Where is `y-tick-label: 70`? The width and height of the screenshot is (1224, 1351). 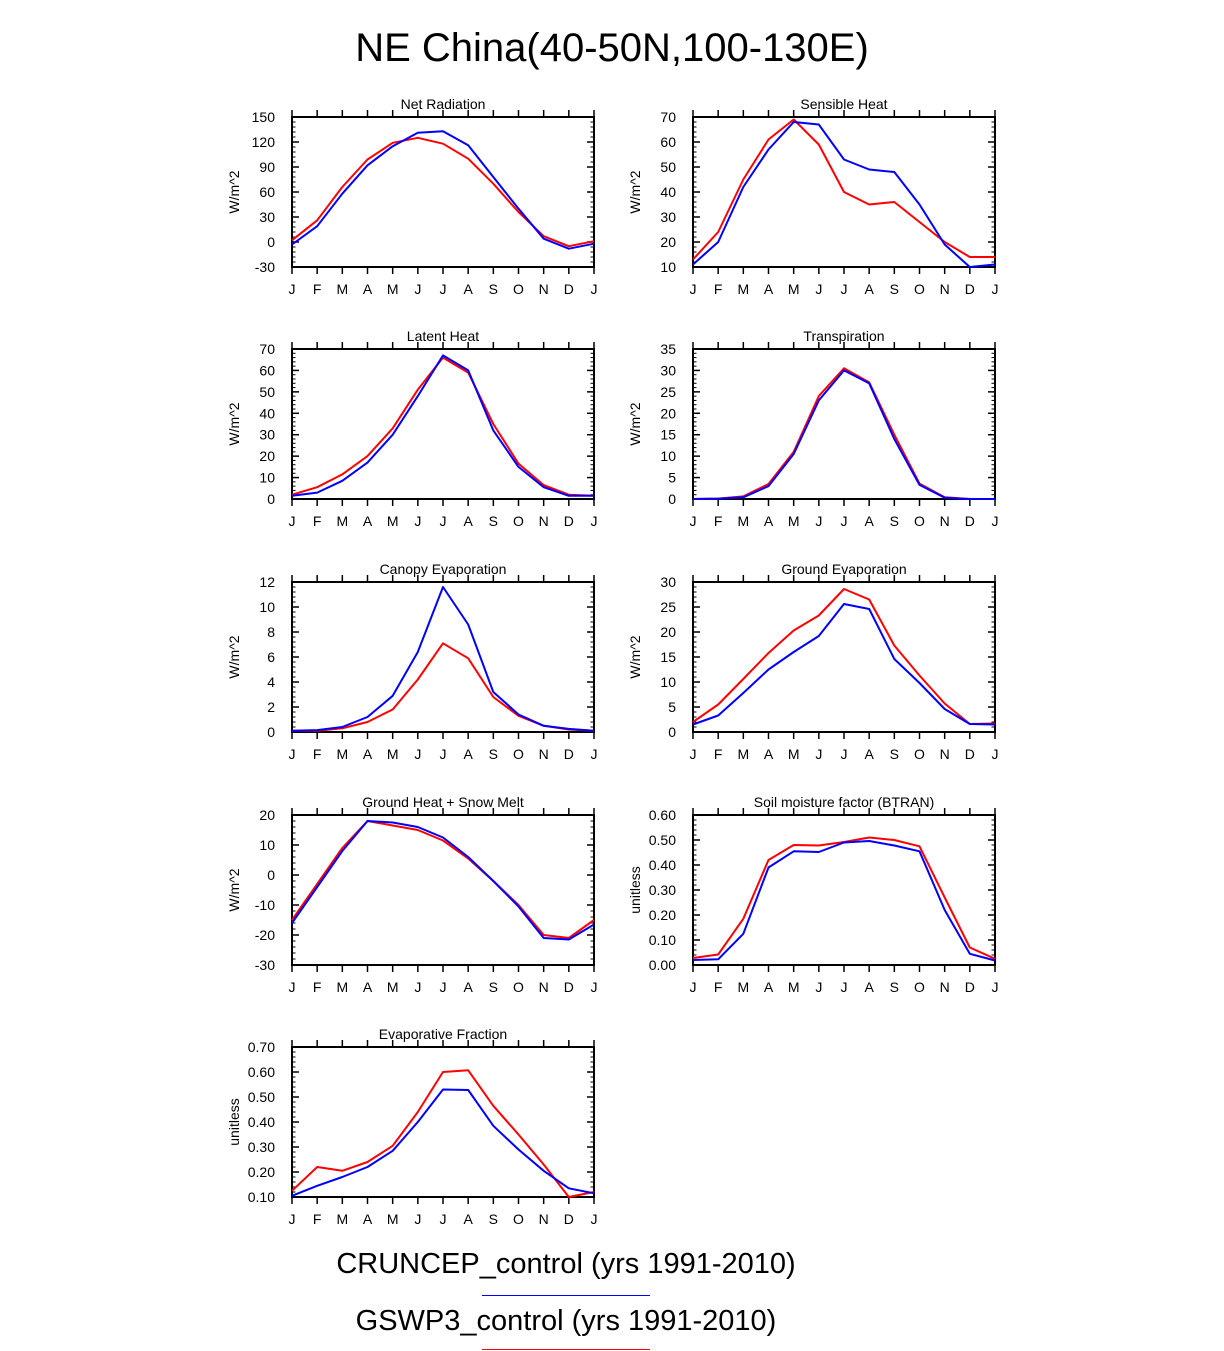 y-tick-label: 70 is located at coordinates (267, 349).